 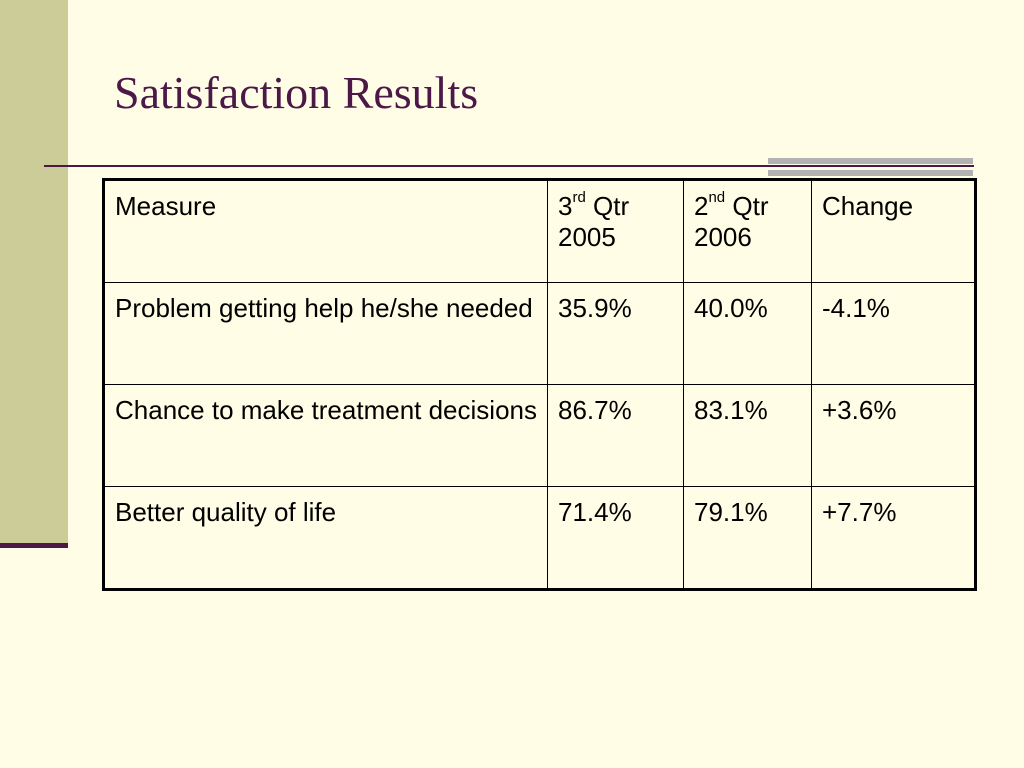 What do you see at coordinates (607, 206) in the screenshot?
I see `header-q3-2005-qtr: Qtr` at bounding box center [607, 206].